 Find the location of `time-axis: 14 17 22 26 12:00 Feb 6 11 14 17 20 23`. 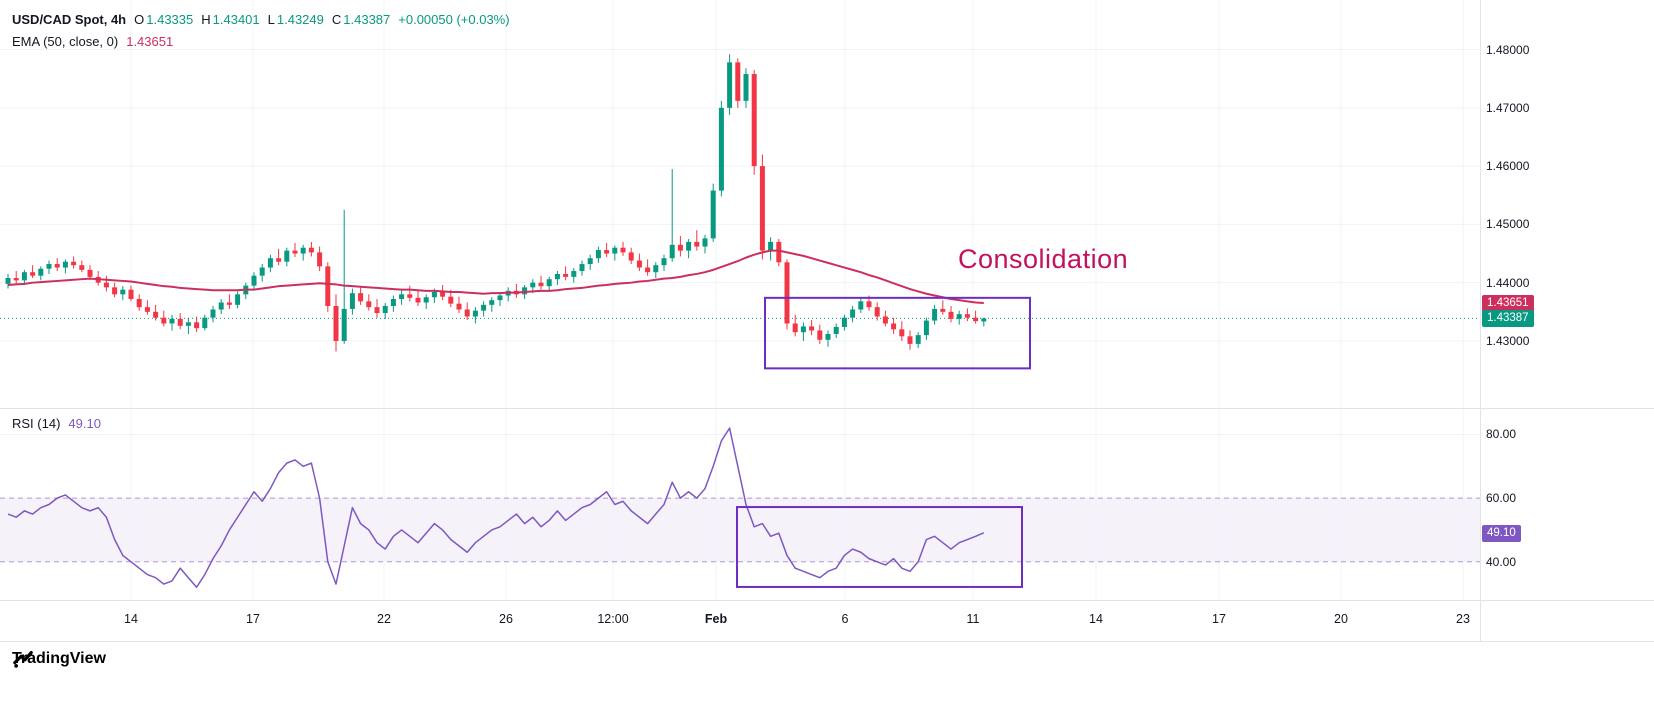

time-axis: 14 17 22 26 12:00 Feb 6 11 14 17 20 23 is located at coordinates (740, 621).